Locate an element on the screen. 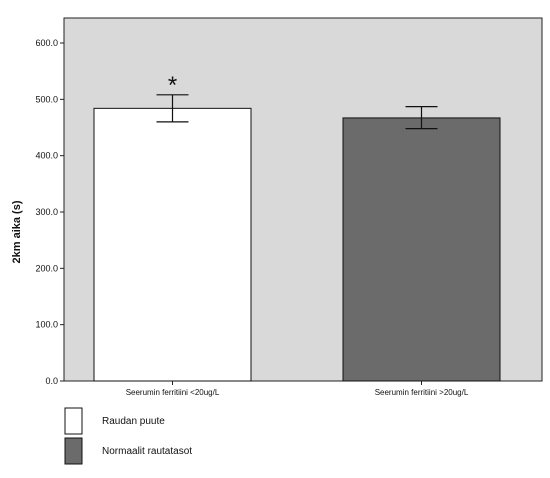 This screenshot has width=550, height=478. significance-marker: * is located at coordinates (172, 85).